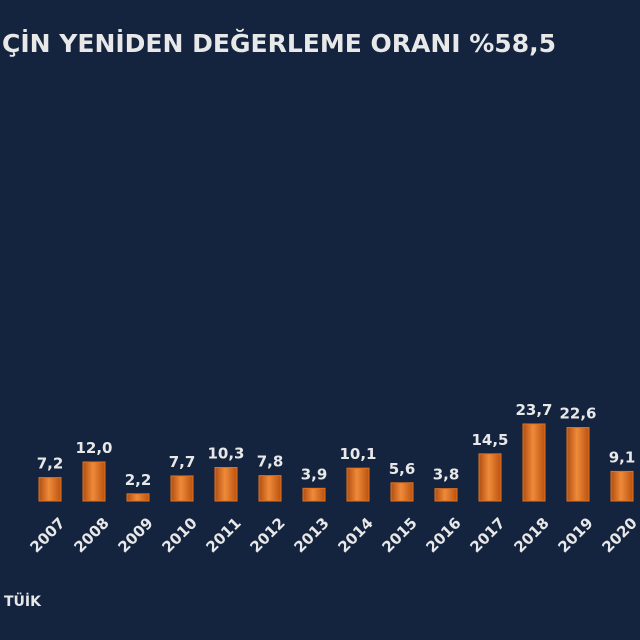  I want to click on value-label: 10,1, so click(357, 454).